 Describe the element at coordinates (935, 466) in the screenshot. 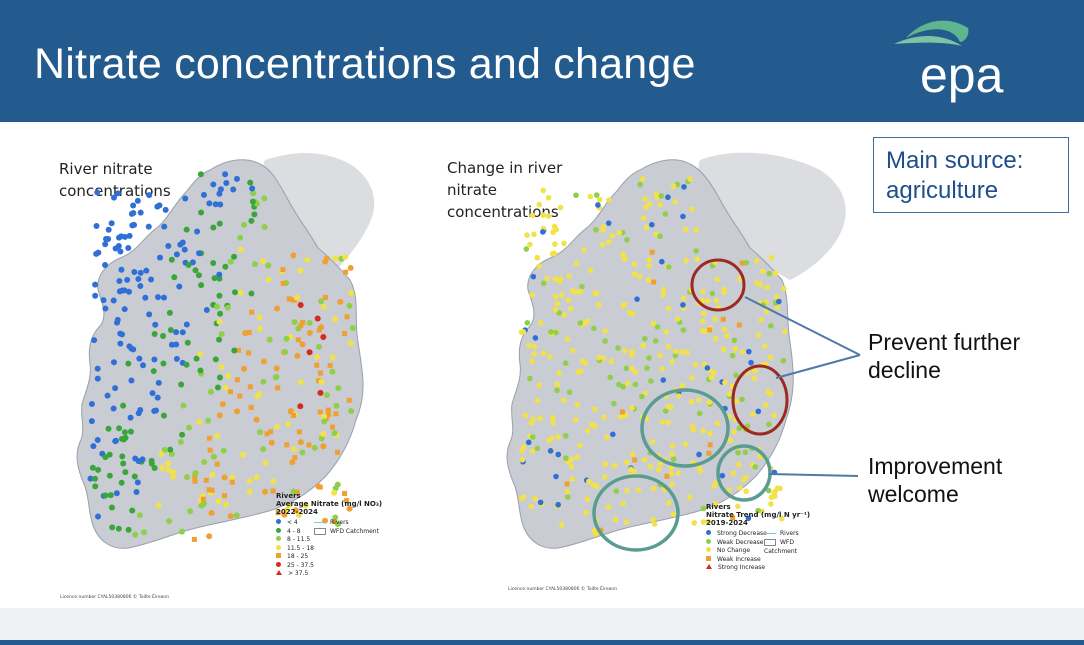

I see `improve-line-1: Improvement` at that location.